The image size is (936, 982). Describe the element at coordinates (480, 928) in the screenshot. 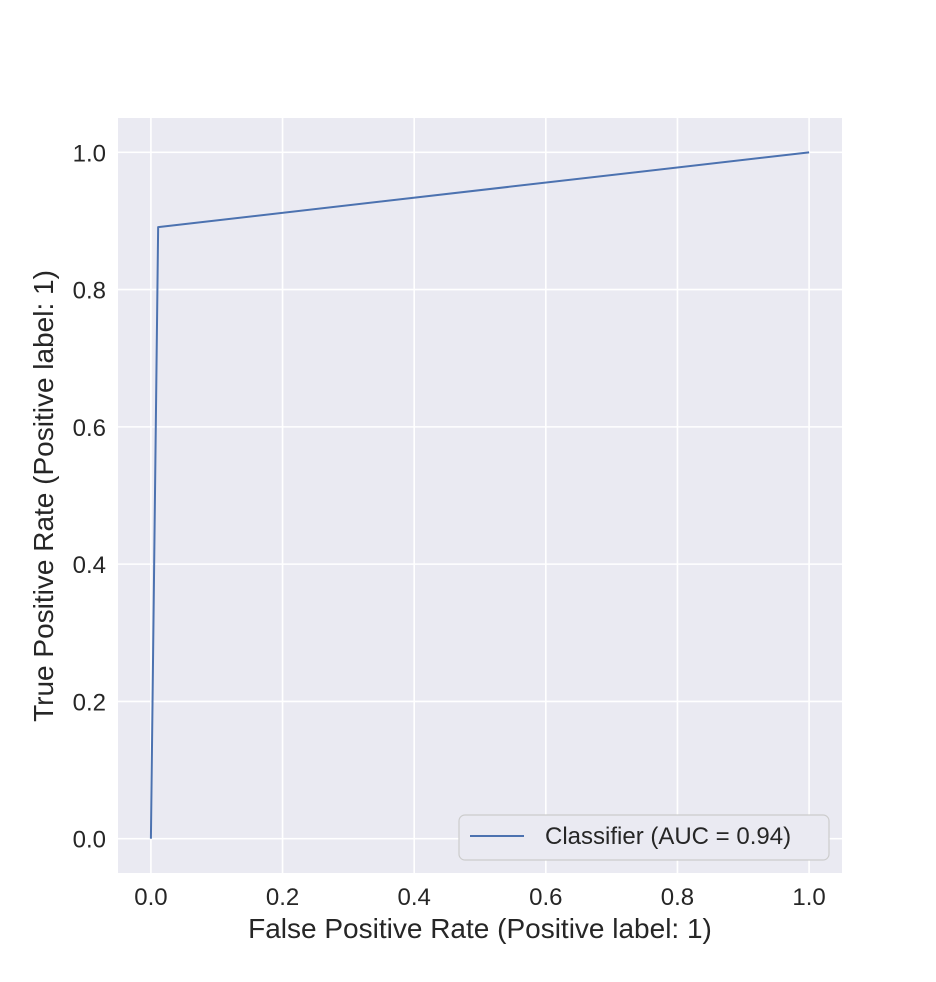

I see `x-axis-label: False Positive Rate (Positive label: 1)` at that location.